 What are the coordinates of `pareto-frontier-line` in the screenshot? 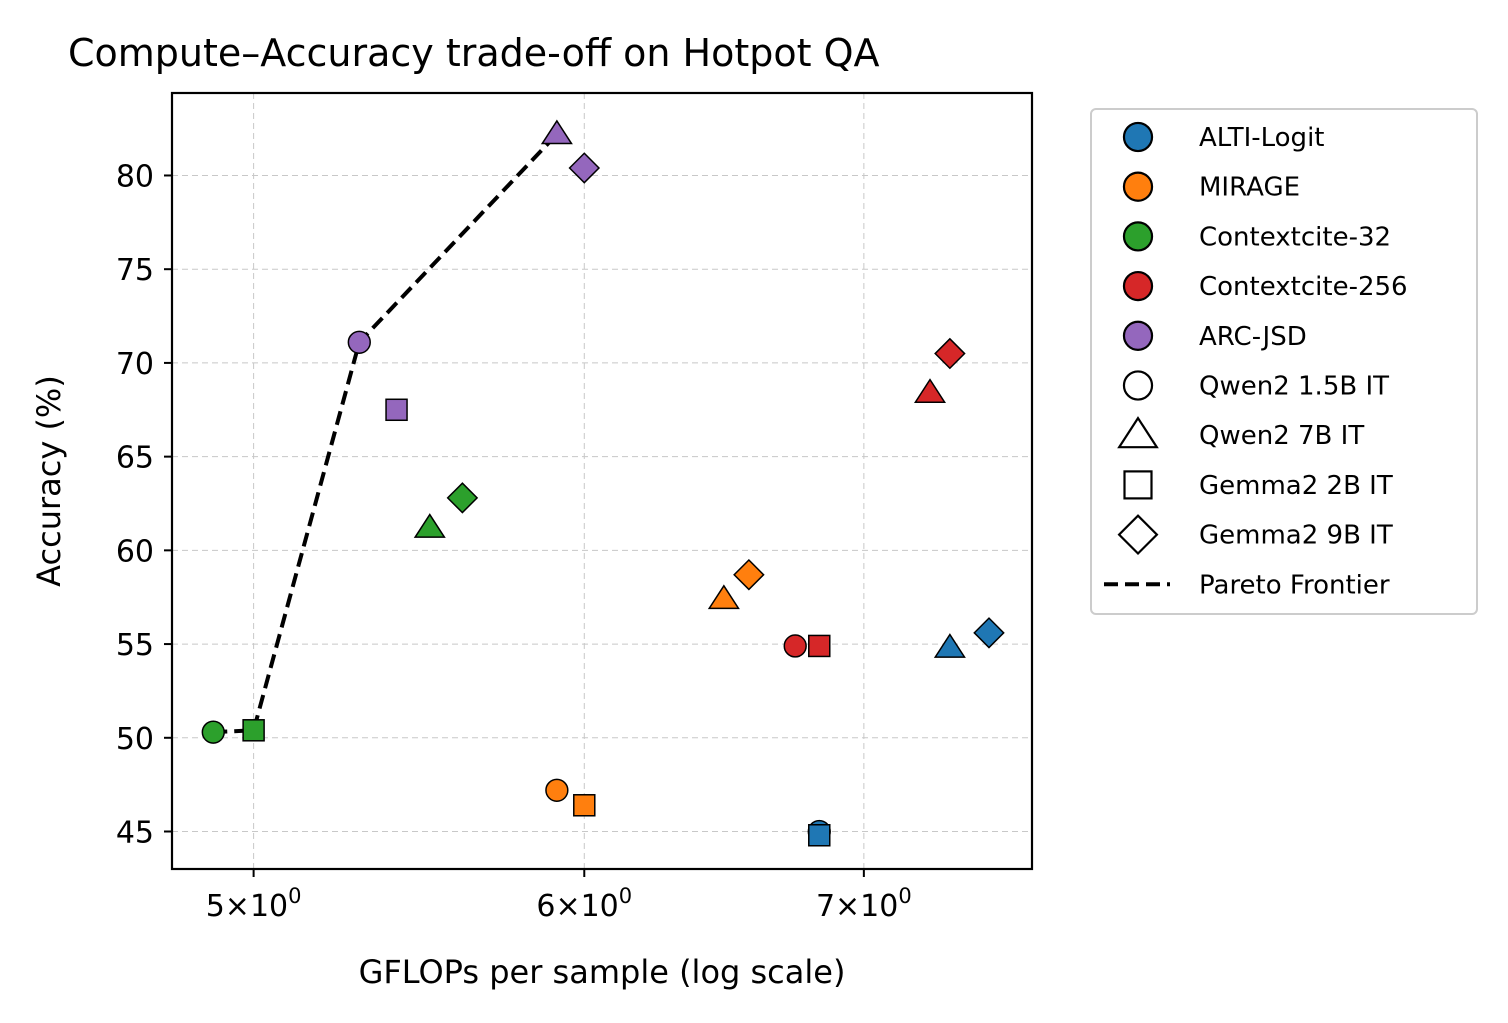 It's located at (386, 433).